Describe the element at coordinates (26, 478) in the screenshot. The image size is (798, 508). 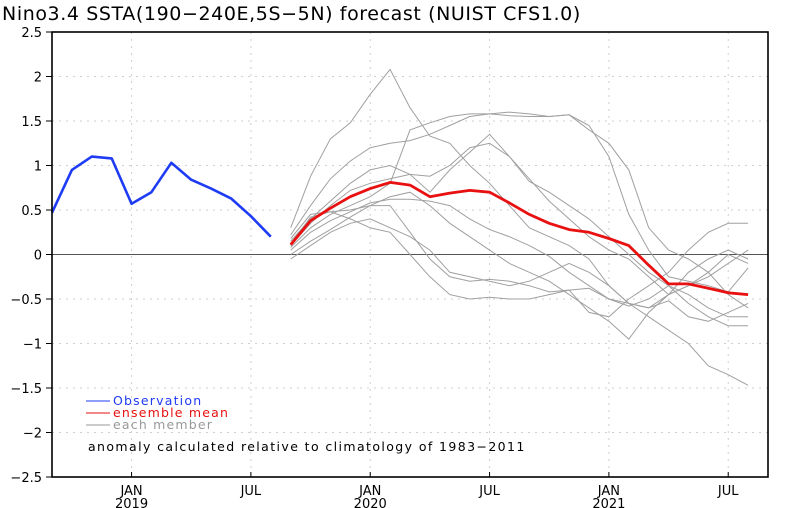
I see `y-tick-label: −2.5` at that location.